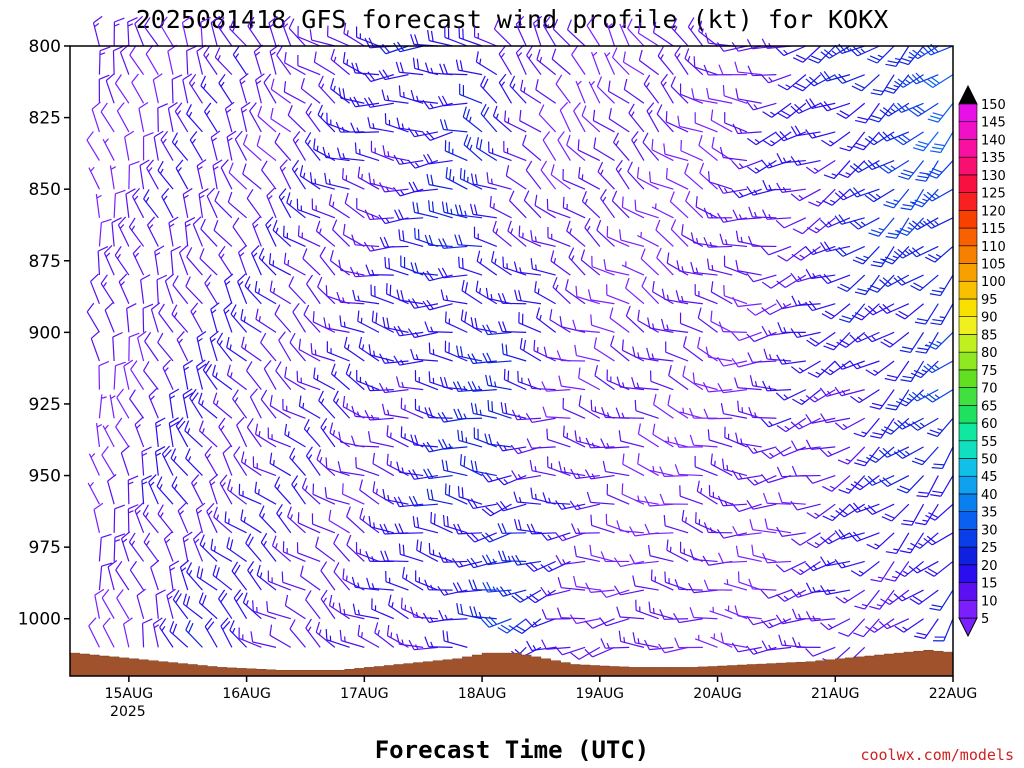  What do you see at coordinates (989, 513) in the screenshot?
I see `colorbar-label: 35` at bounding box center [989, 513].